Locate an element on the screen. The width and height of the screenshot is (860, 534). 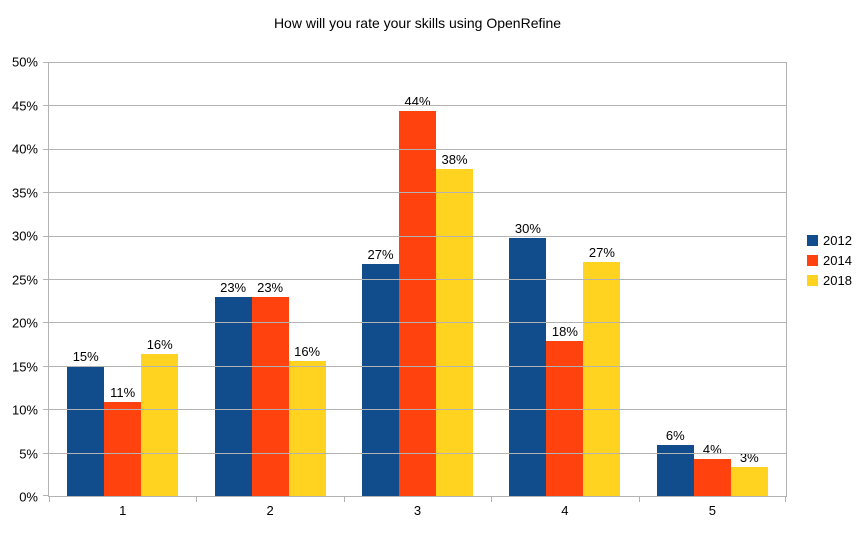
bar-2018: 38% is located at coordinates (455, 324).